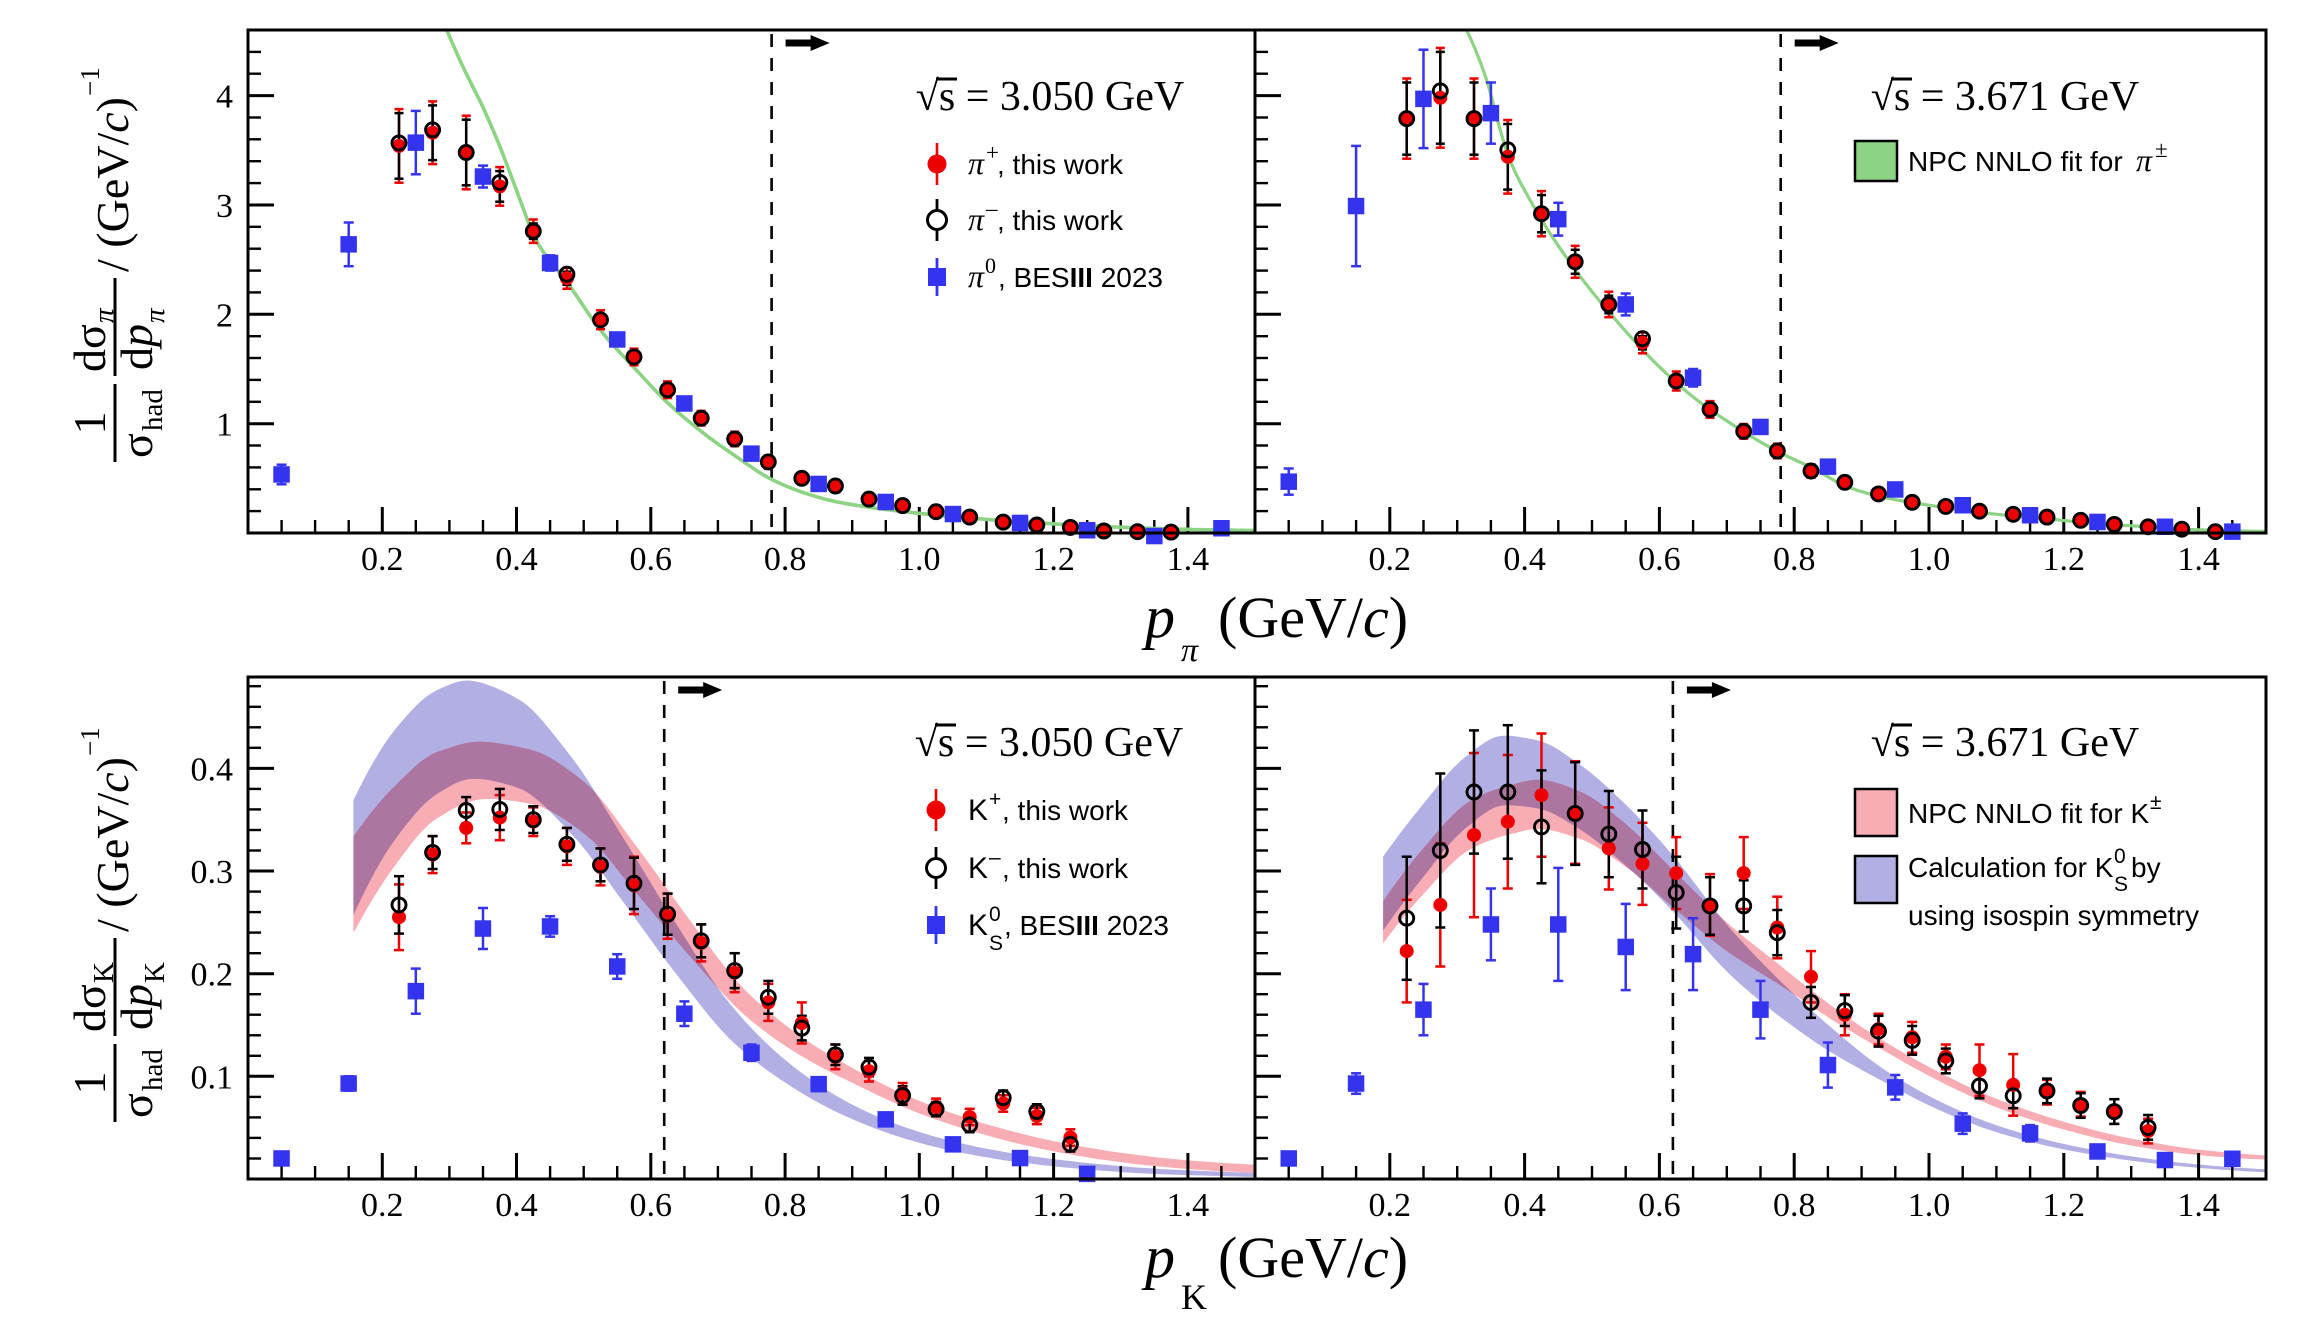  What do you see at coordinates (2028, 813) in the screenshot?
I see `svg-text: NPC NNLO fit for K` at bounding box center [2028, 813].